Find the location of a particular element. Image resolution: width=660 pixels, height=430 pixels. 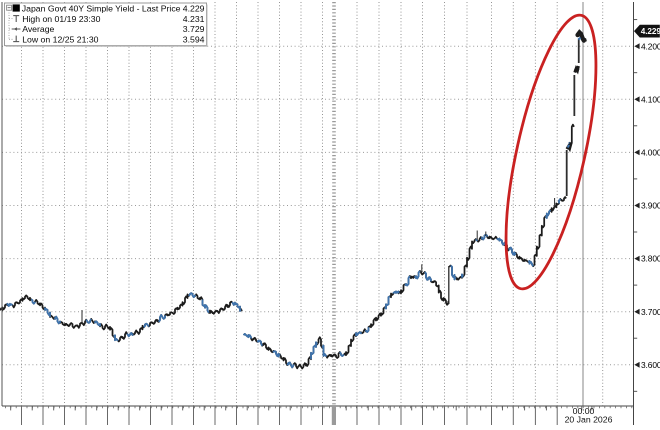

svg-text: 3.600 is located at coordinates (650, 365).